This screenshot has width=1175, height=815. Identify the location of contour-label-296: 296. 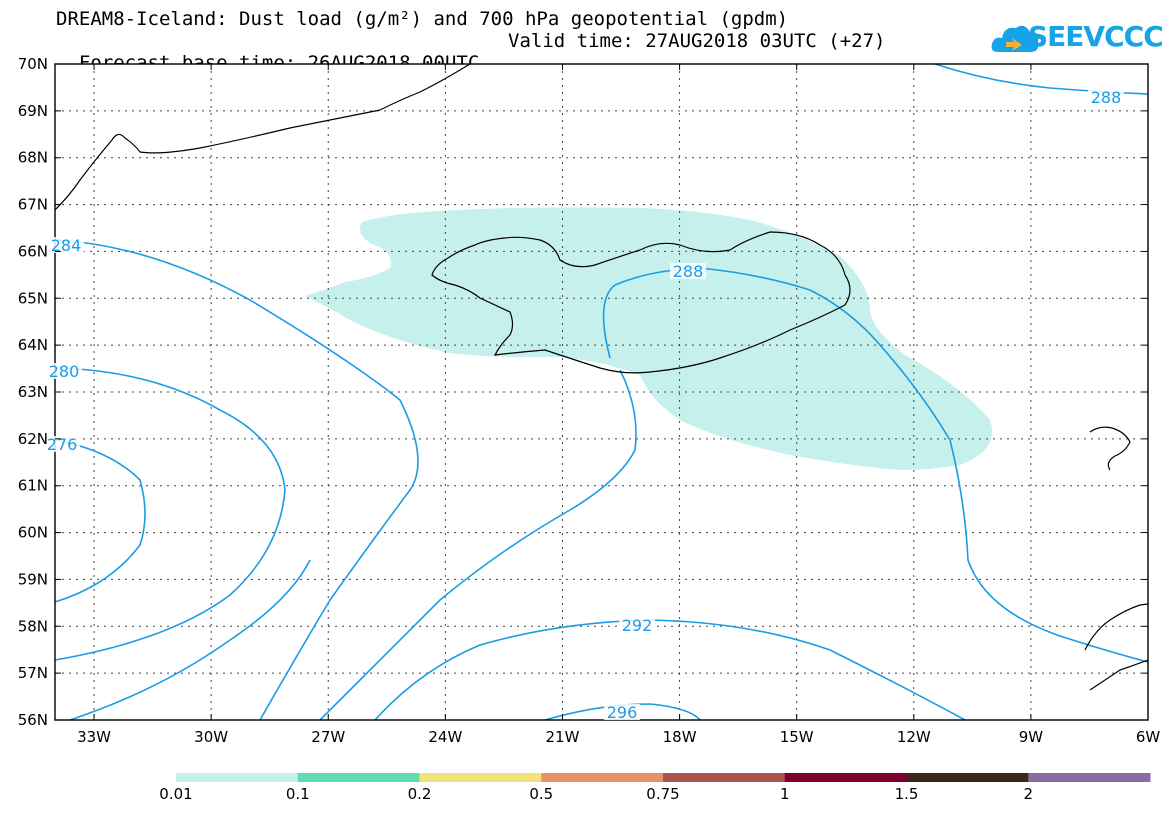
(622, 712).